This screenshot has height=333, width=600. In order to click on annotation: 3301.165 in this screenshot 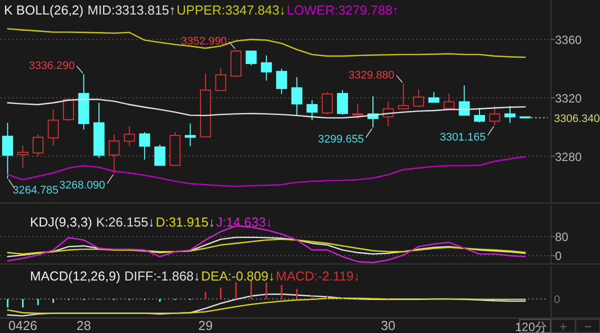, I will do `click(463, 137)`.